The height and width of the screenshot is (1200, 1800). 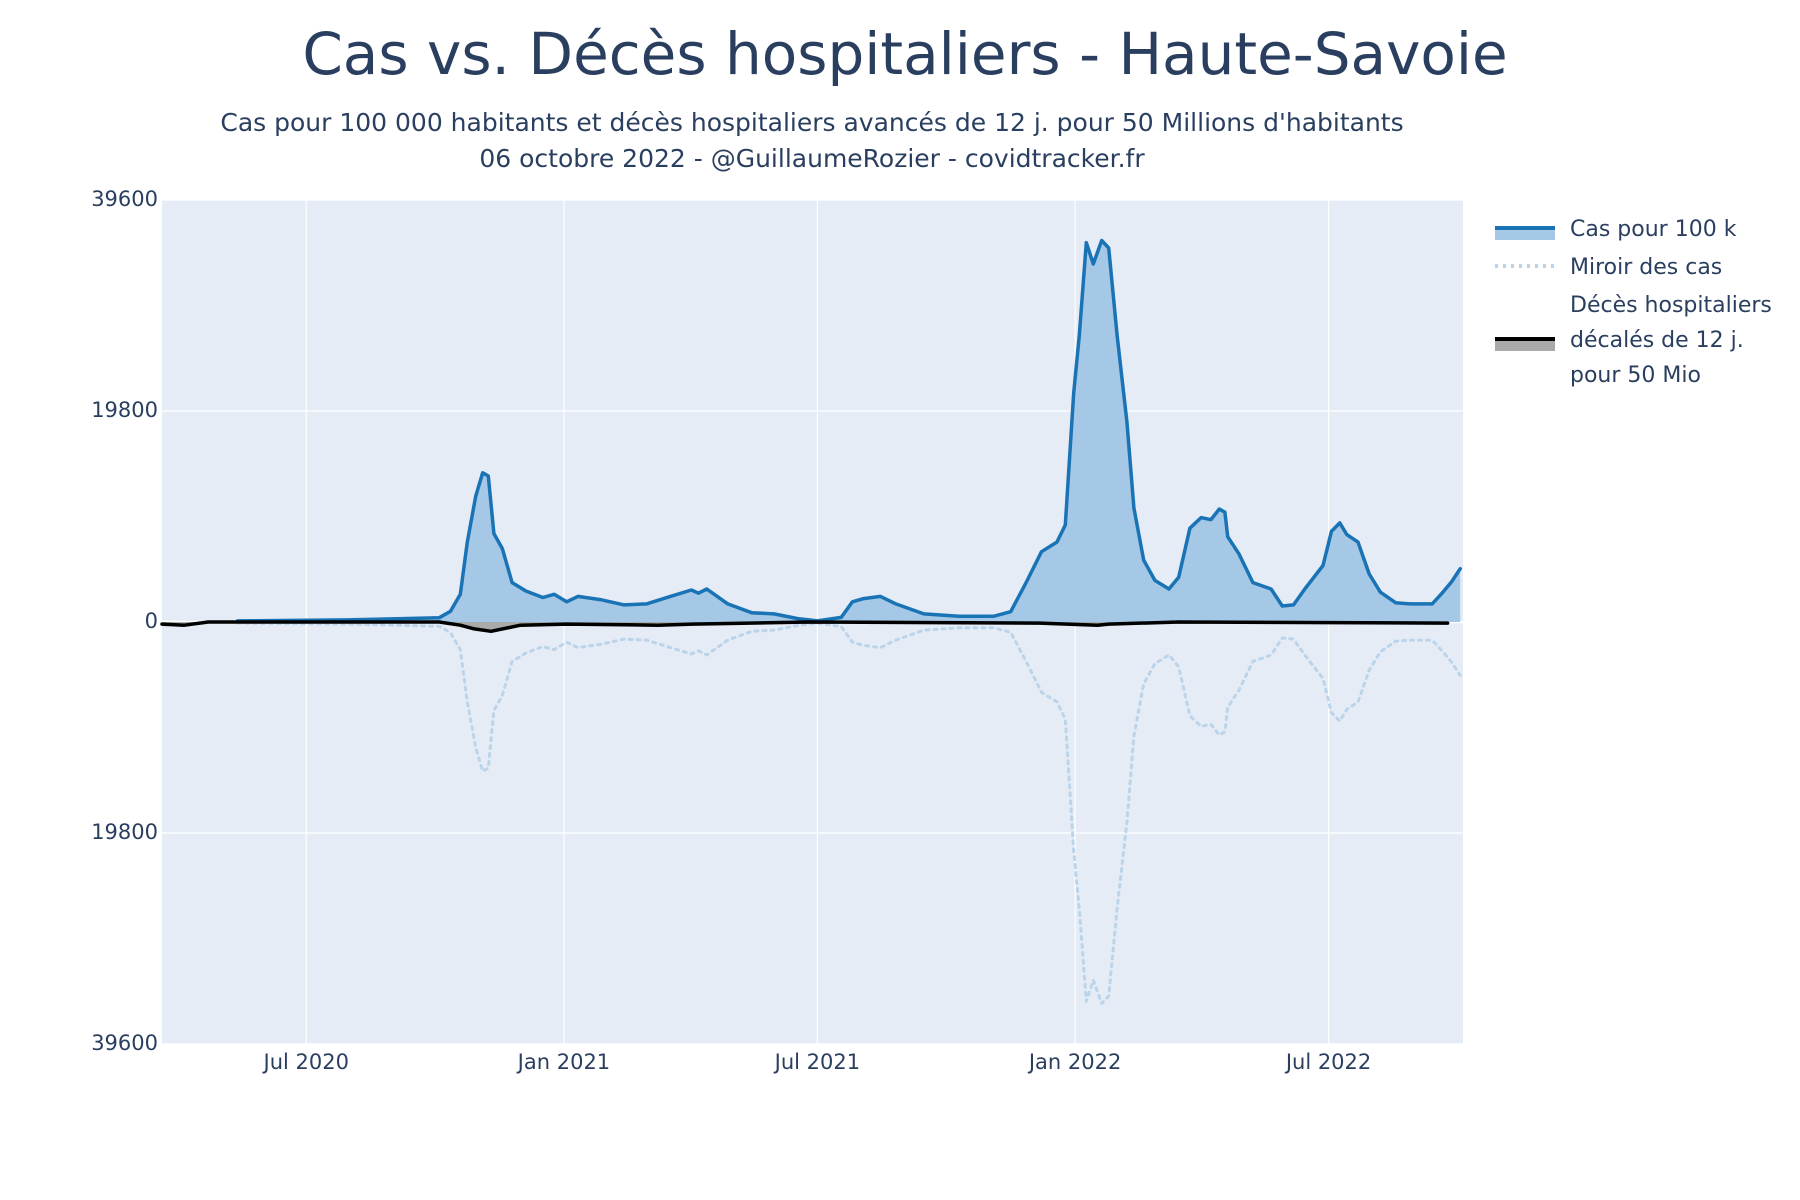 I want to click on legend-label: Cas pour 100 k, so click(x=1653, y=229).